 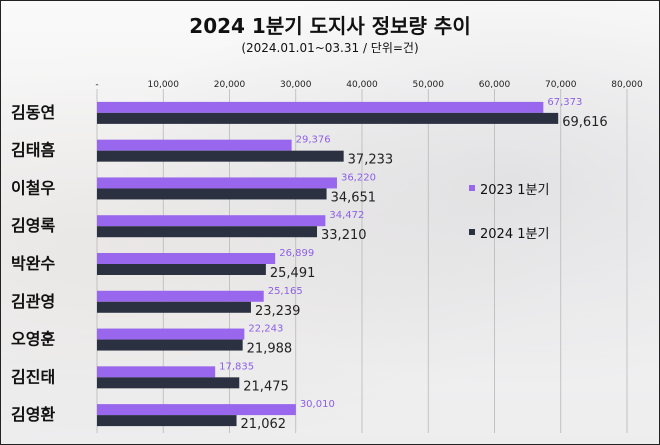 What do you see at coordinates (296, 85) in the screenshot?
I see `x-tick-label: 30,000` at bounding box center [296, 85].